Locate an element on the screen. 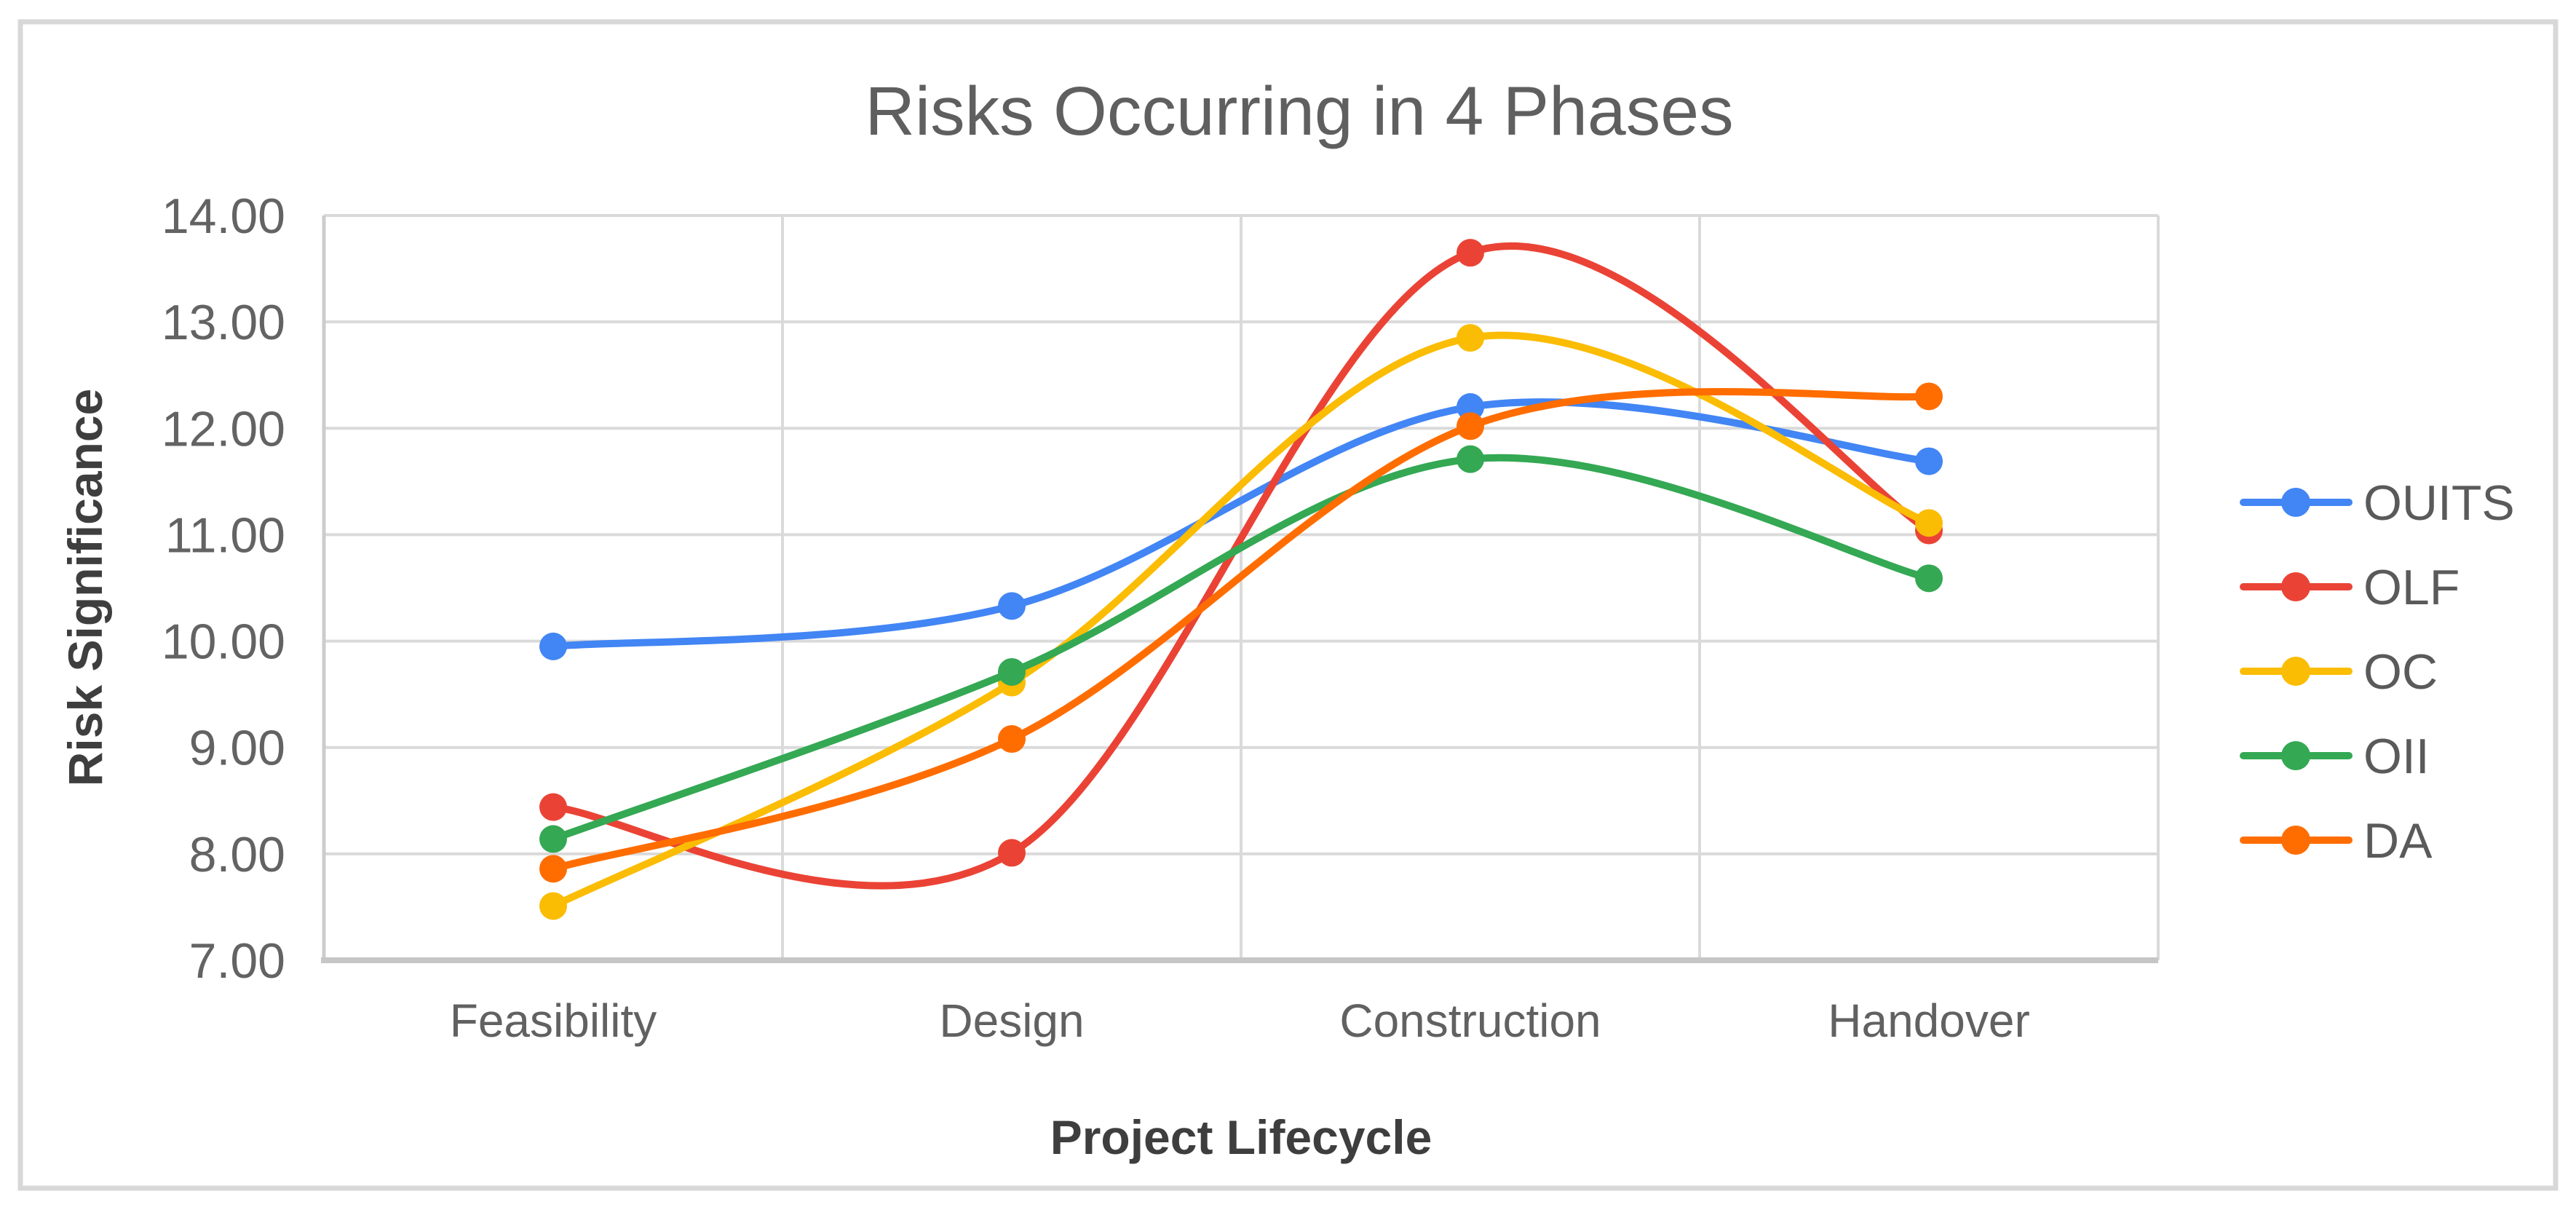  x-category-label: Handover is located at coordinates (1929, 1021).